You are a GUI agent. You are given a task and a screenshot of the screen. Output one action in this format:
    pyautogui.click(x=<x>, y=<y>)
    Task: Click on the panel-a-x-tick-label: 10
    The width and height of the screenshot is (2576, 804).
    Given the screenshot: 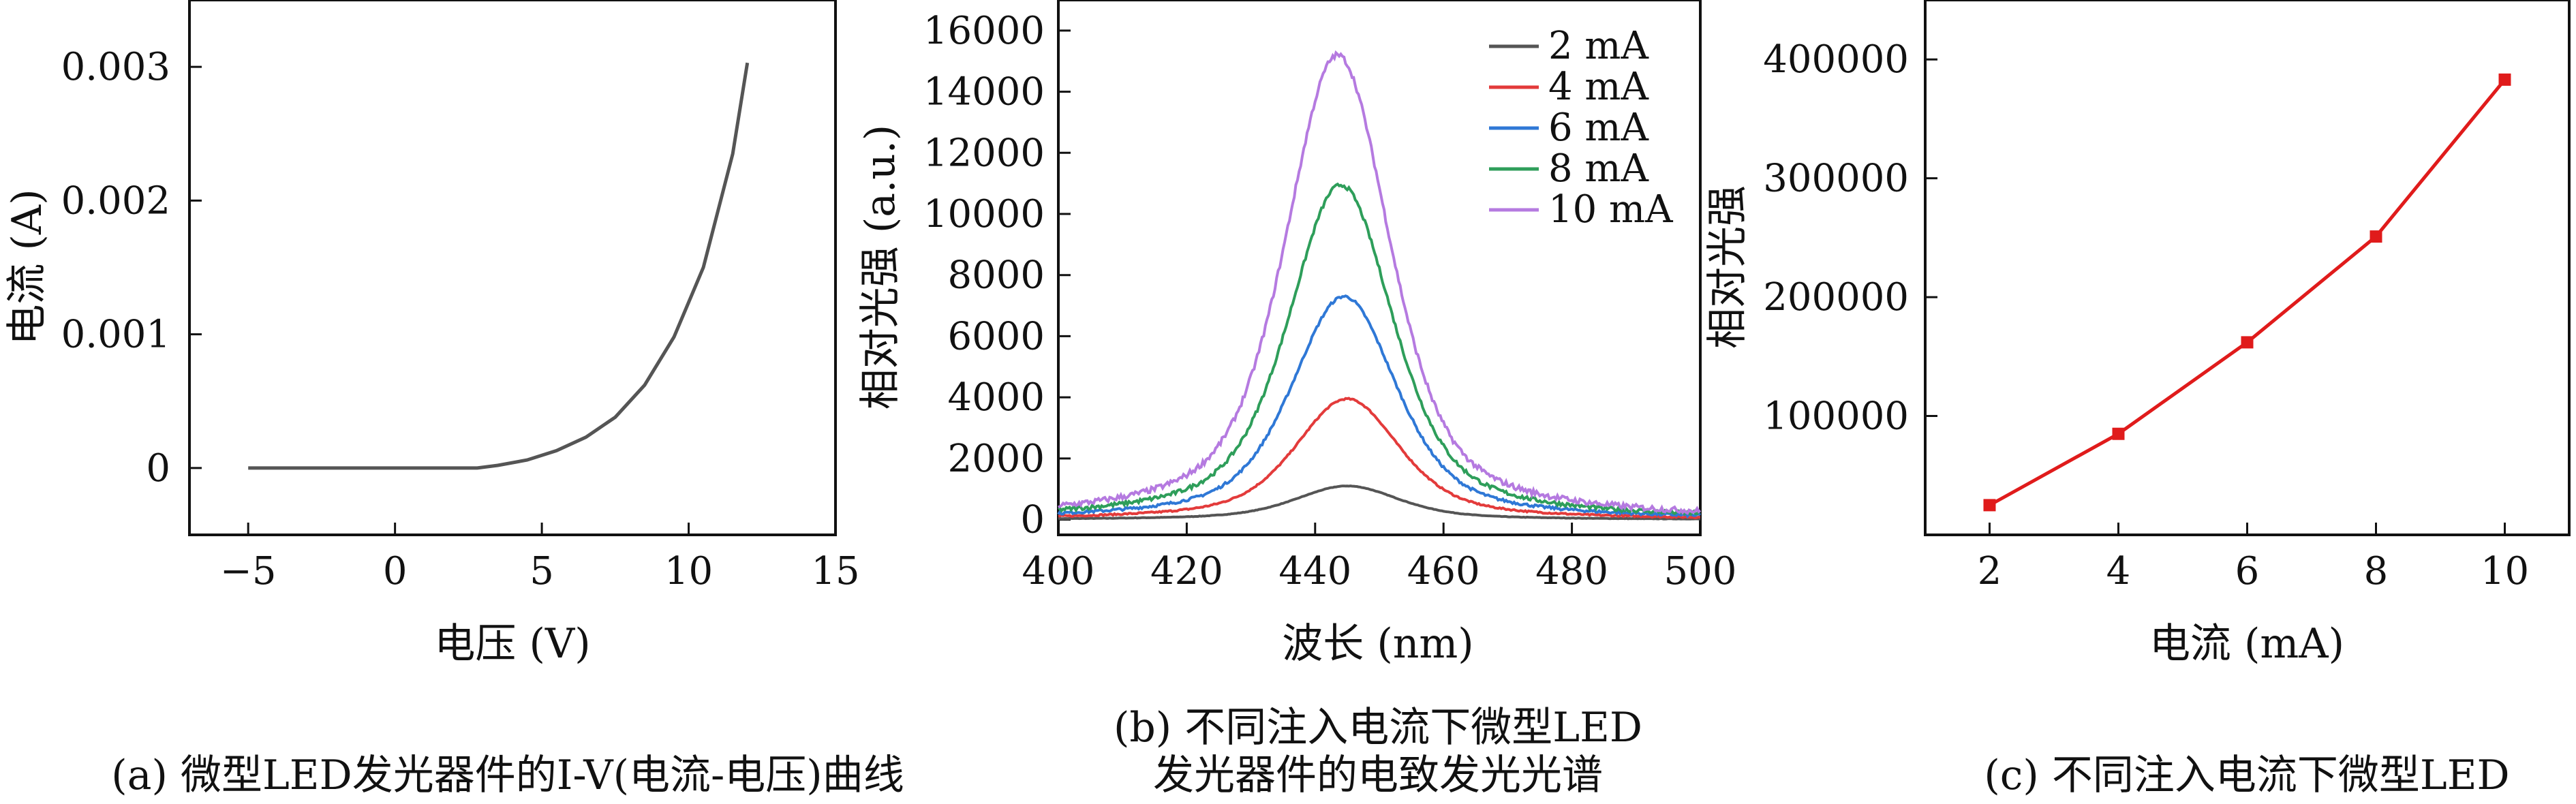 What is the action you would take?
    pyautogui.click(x=688, y=571)
    